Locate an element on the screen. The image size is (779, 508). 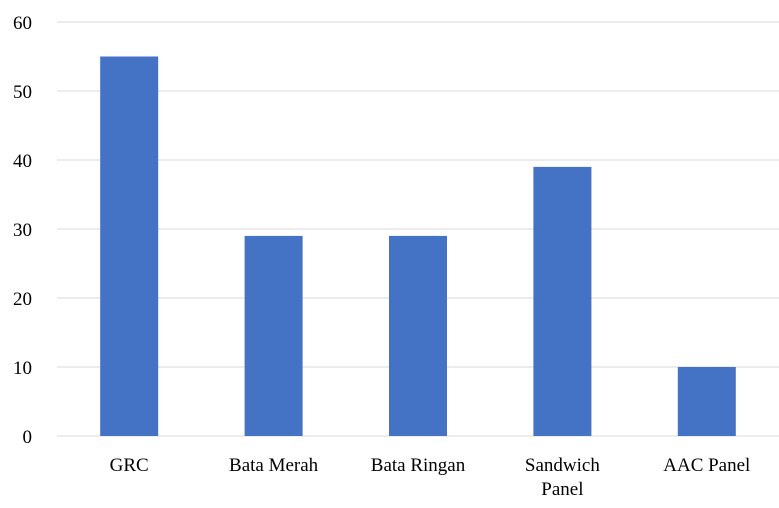
x-tick-label: Sandwich is located at coordinates (562, 465).